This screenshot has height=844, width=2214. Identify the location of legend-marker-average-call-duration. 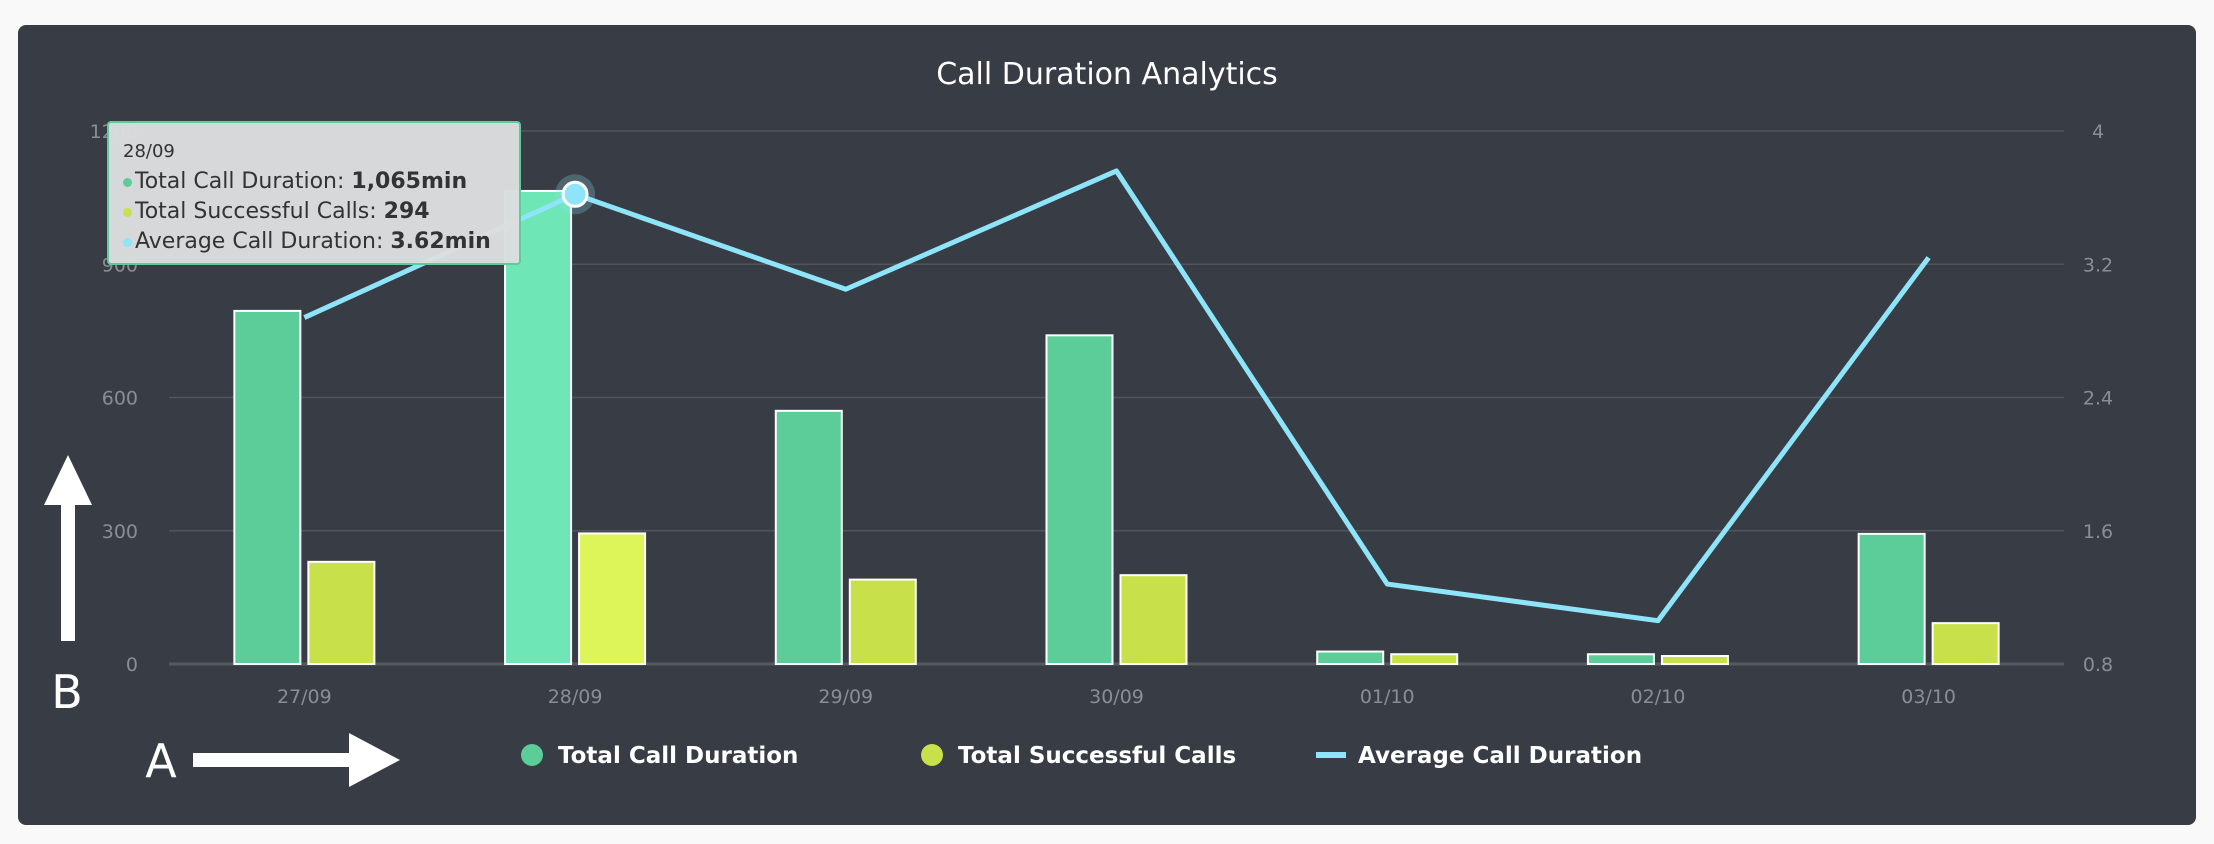
(1331, 755).